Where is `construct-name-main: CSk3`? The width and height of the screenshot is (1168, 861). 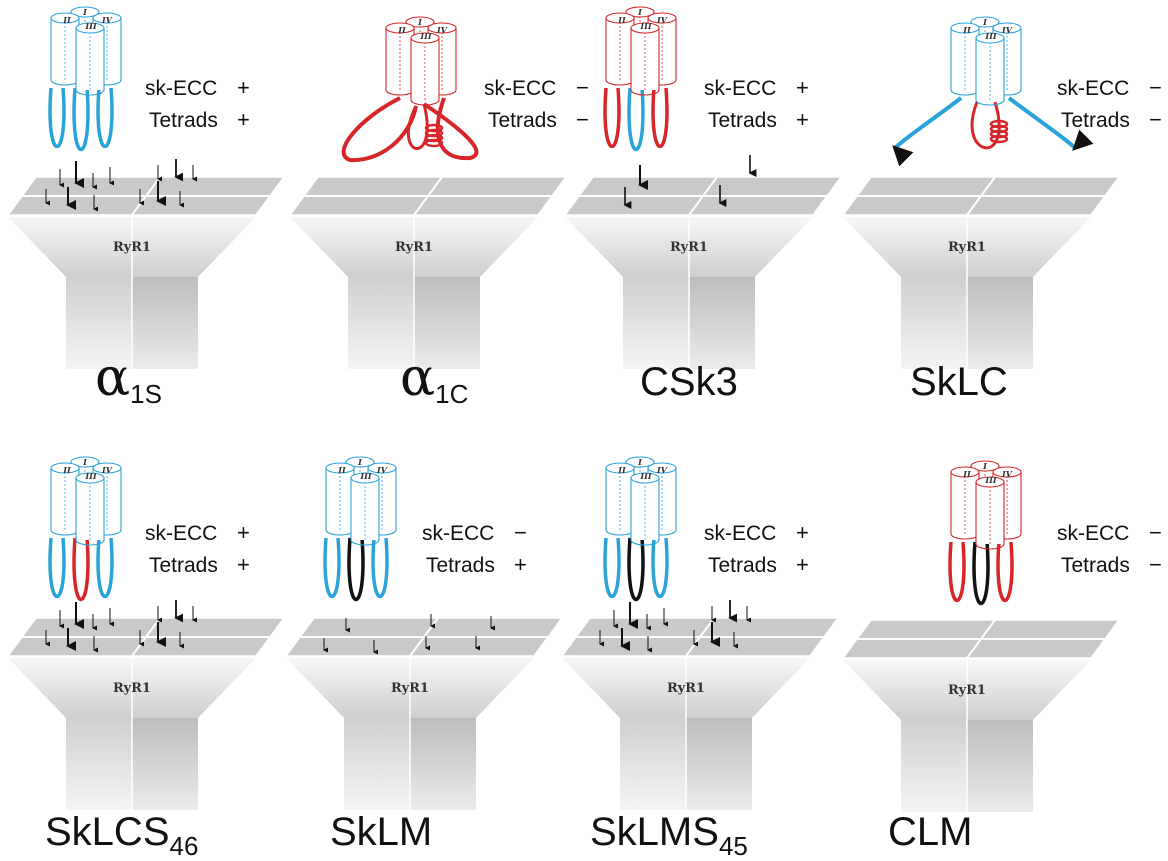
construct-name-main: CSk3 is located at coordinates (689, 382).